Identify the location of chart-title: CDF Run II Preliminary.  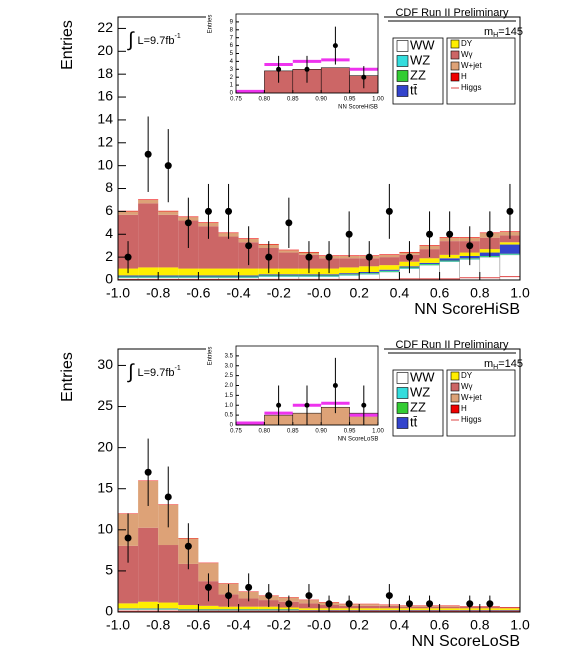
(452, 345).